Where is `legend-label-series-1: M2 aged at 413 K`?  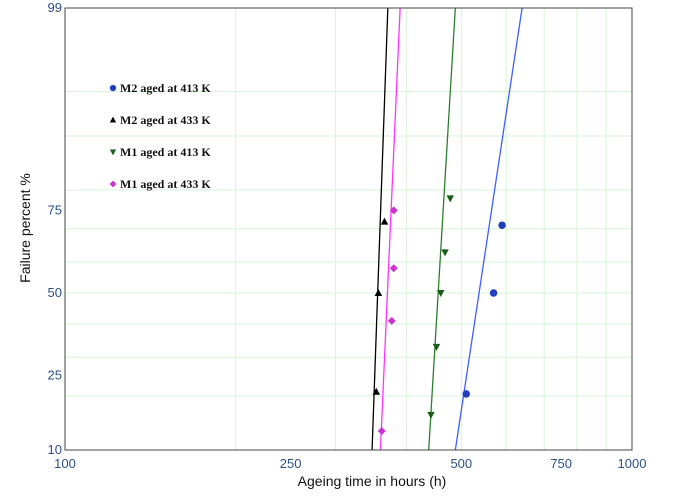 legend-label-series-1: M2 aged at 413 K is located at coordinates (165, 88).